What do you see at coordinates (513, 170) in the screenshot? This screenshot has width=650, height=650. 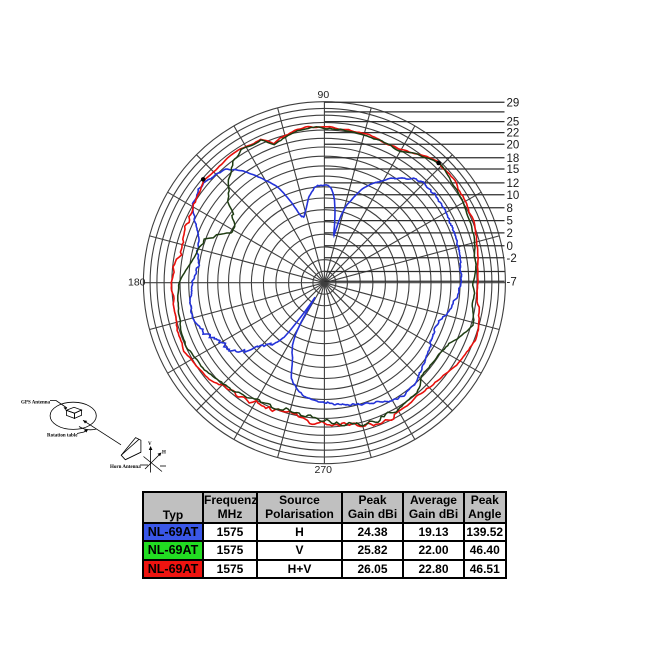 I see `svg-text: 15` at bounding box center [513, 170].